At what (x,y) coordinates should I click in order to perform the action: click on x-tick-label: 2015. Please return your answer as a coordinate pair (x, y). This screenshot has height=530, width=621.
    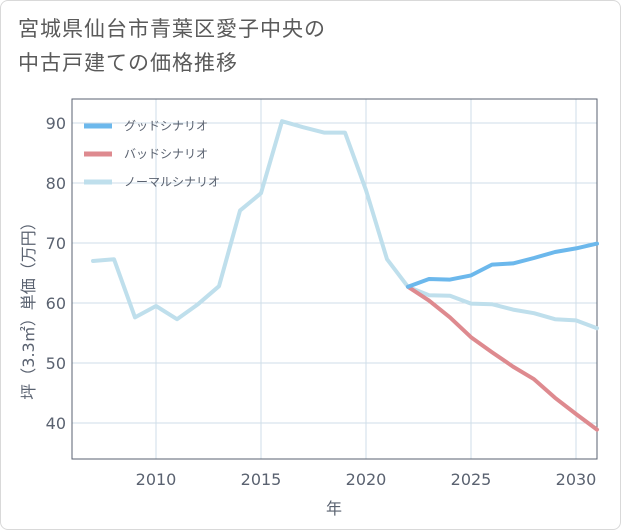
    Looking at the image, I should click on (261, 479).